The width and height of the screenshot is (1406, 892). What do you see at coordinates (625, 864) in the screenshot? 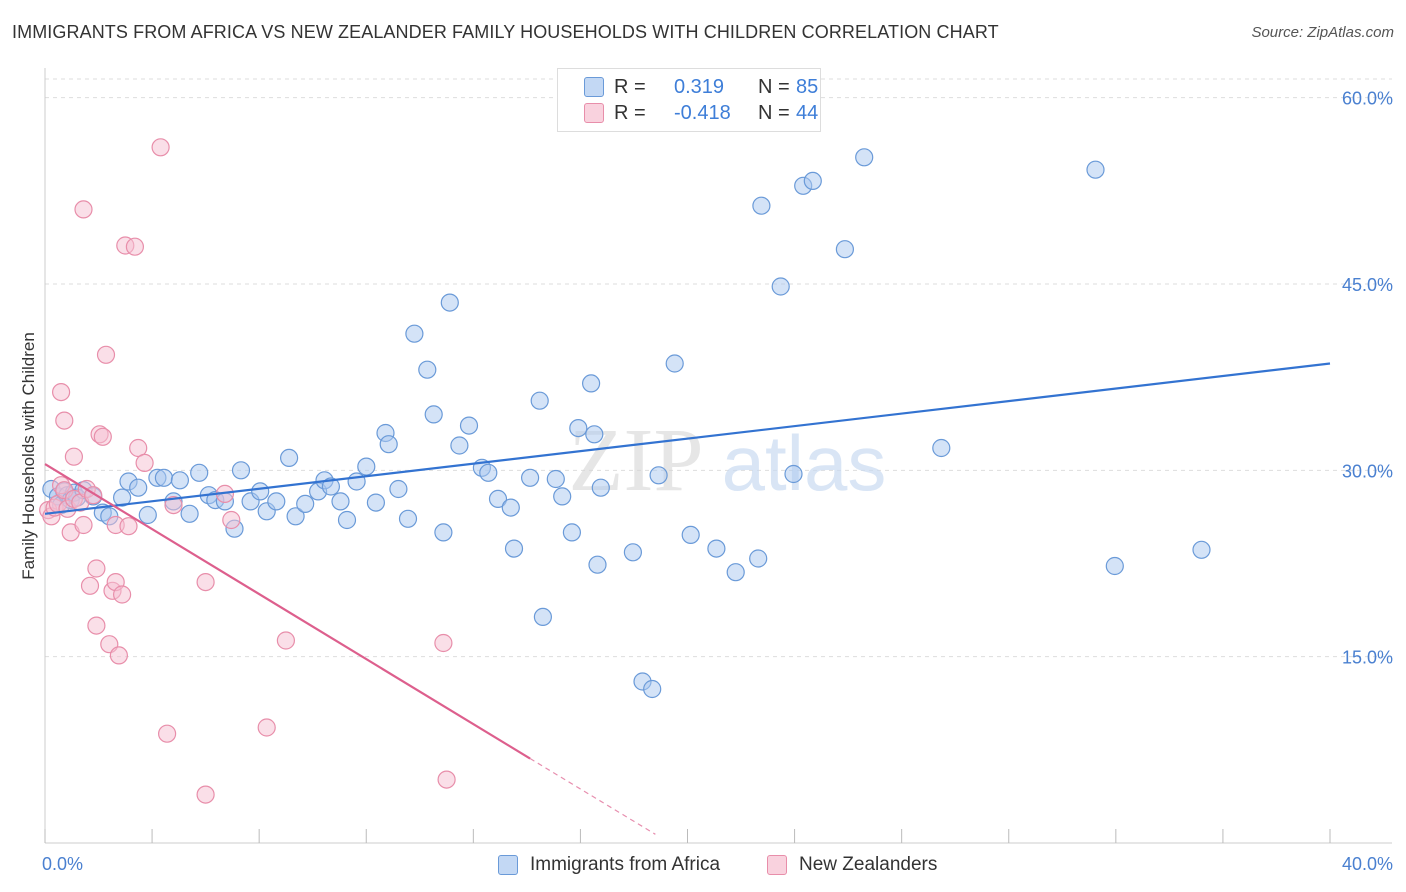
I see `legend-label: Immigrants from Africa` at bounding box center [625, 864].